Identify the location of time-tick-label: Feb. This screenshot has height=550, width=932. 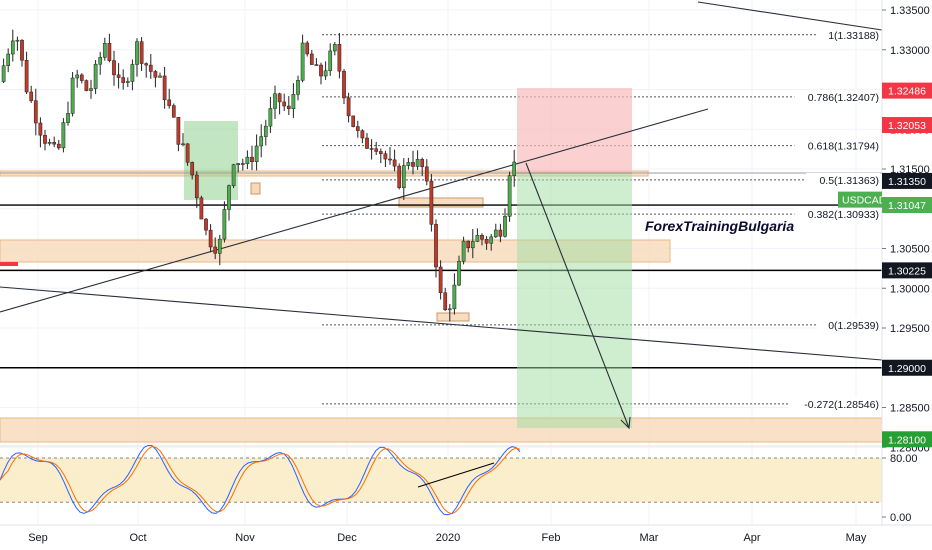
(551, 538).